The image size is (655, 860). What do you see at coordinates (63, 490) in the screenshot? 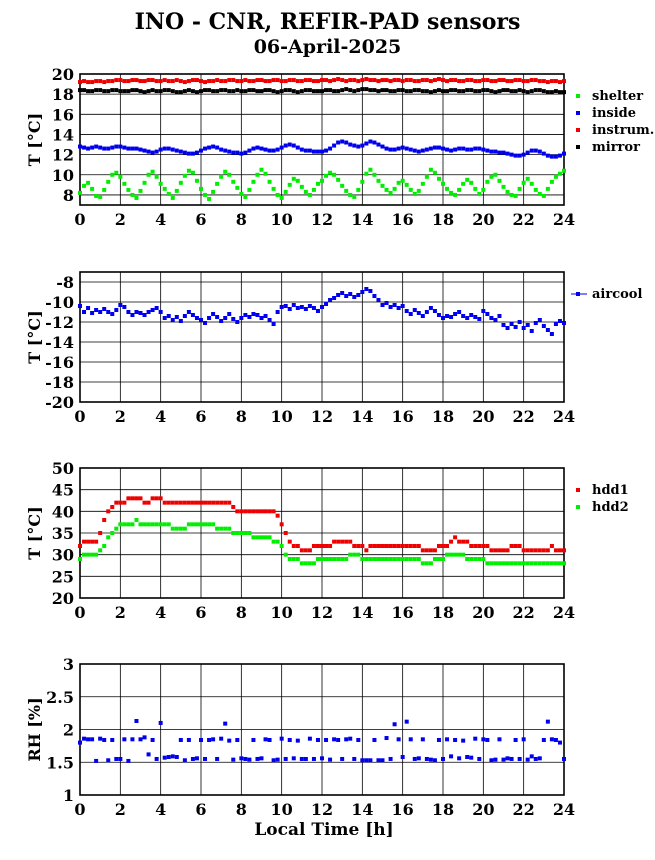
I see `y-tick-label: 45` at bounding box center [63, 490].